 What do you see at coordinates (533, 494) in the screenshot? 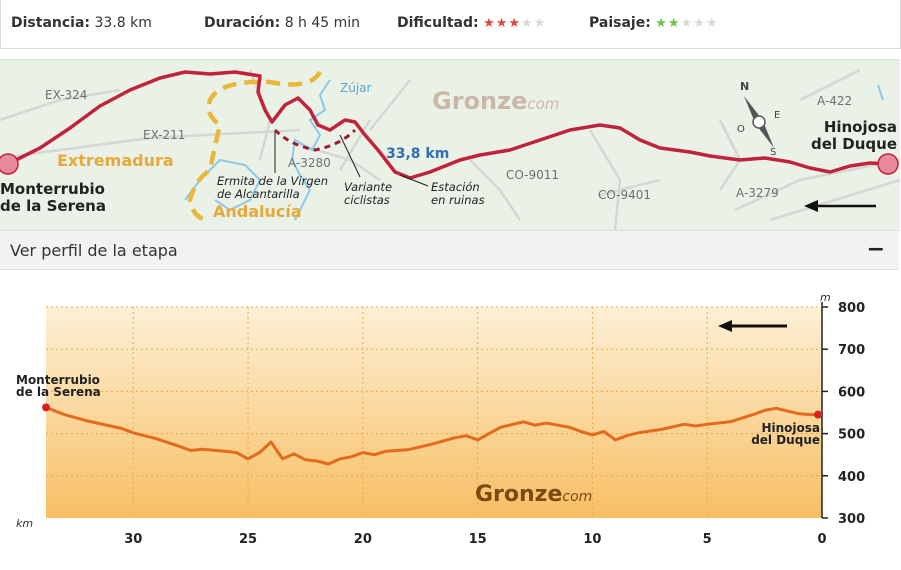
I see `profile-watermark: Gronzecom` at bounding box center [533, 494].